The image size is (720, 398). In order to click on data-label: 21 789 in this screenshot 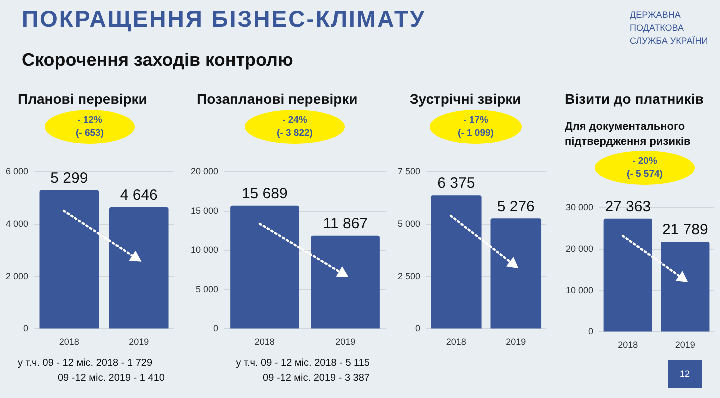, I will do `click(685, 230)`.